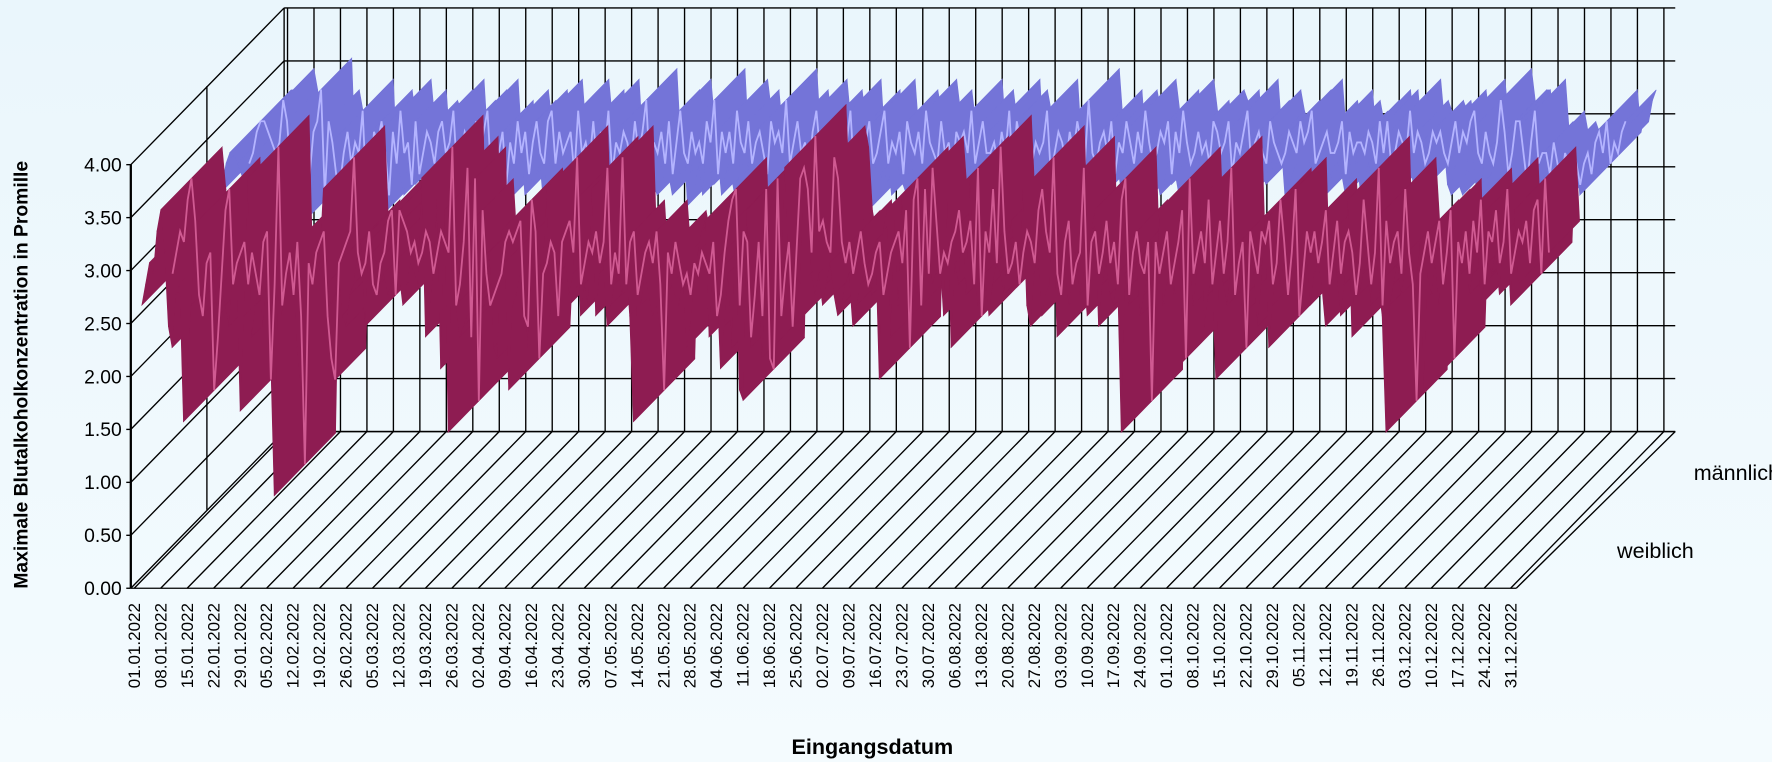 The image size is (1772, 762). Describe the element at coordinates (1193, 645) in the screenshot. I see `x-tick-label: 08.10.2022` at that location.